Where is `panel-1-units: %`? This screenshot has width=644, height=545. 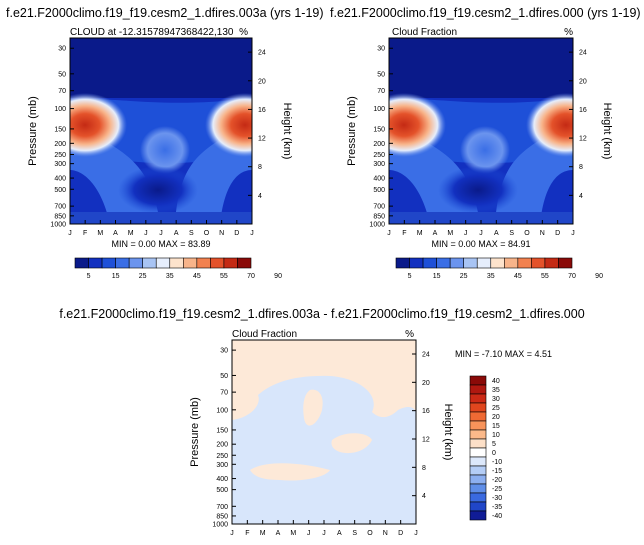
panel-1-units: % is located at coordinates (243, 32).